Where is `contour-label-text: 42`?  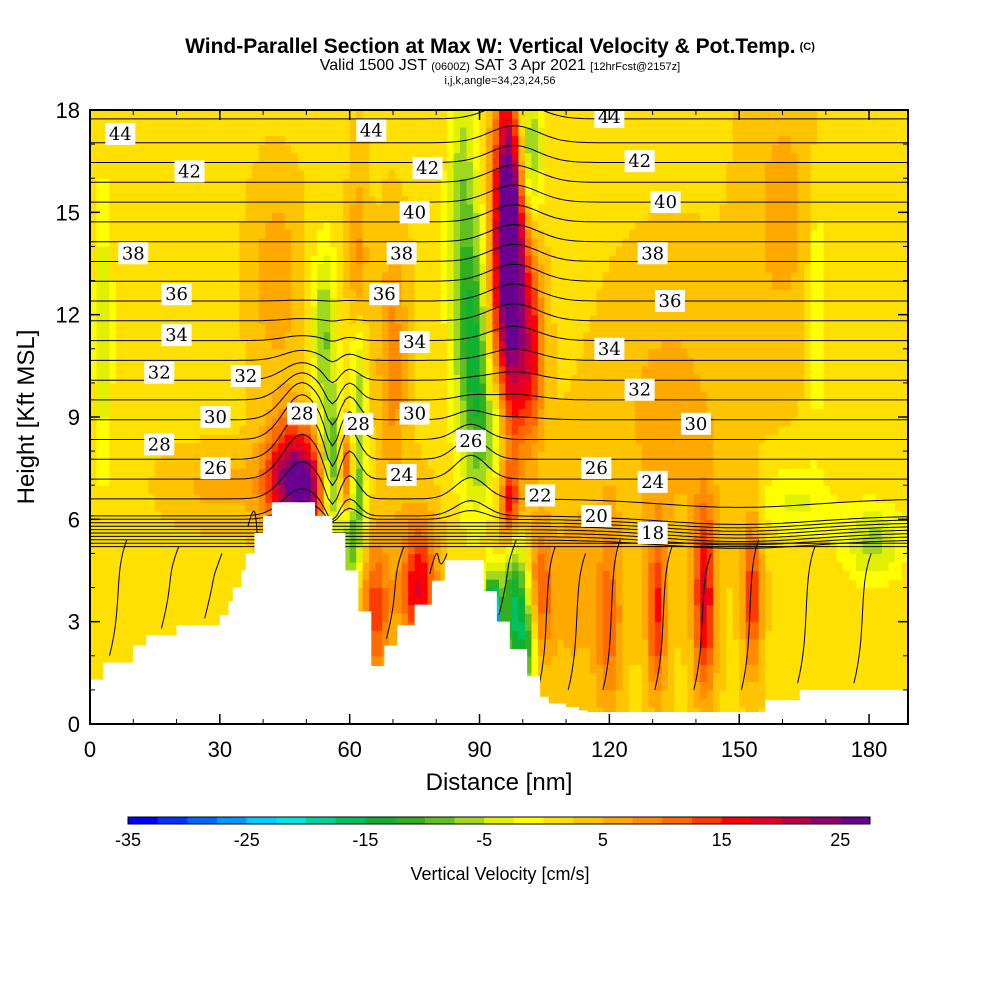
contour-label-text: 42 is located at coordinates (427, 168).